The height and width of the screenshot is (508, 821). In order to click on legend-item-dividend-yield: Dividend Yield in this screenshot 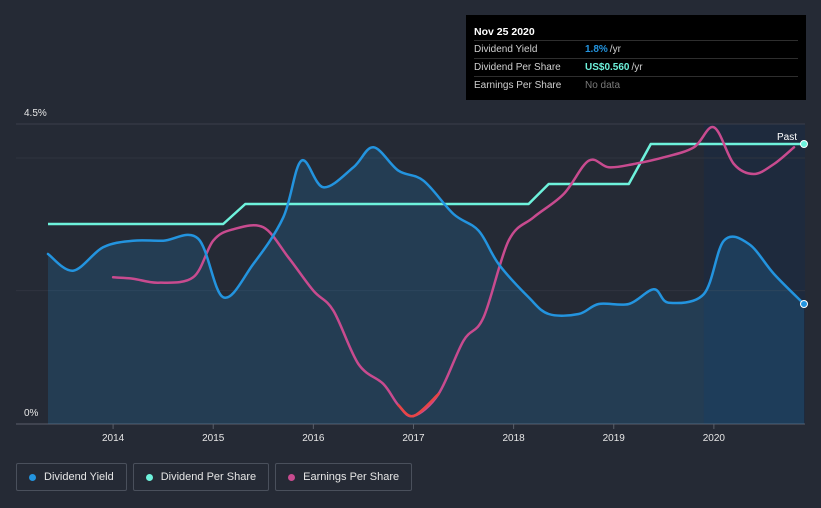, I will do `click(71, 477)`.